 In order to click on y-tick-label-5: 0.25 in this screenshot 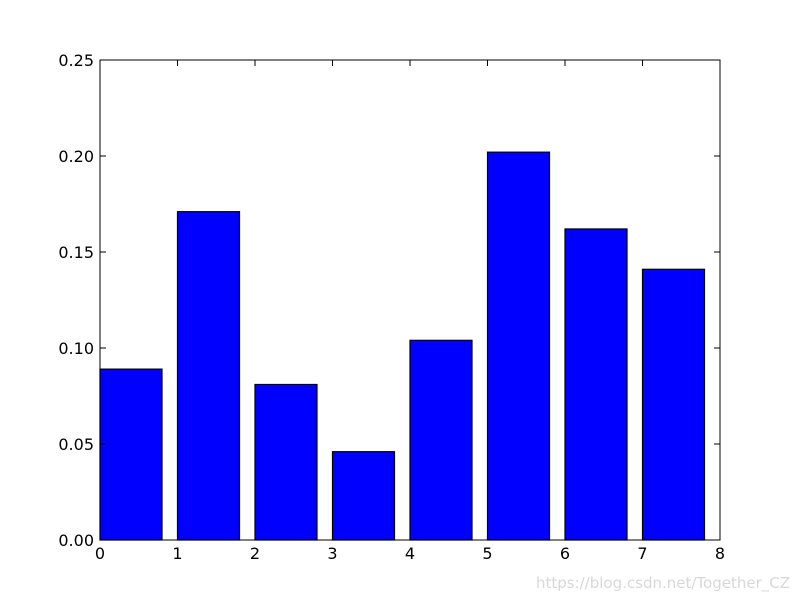, I will do `click(76, 60)`.